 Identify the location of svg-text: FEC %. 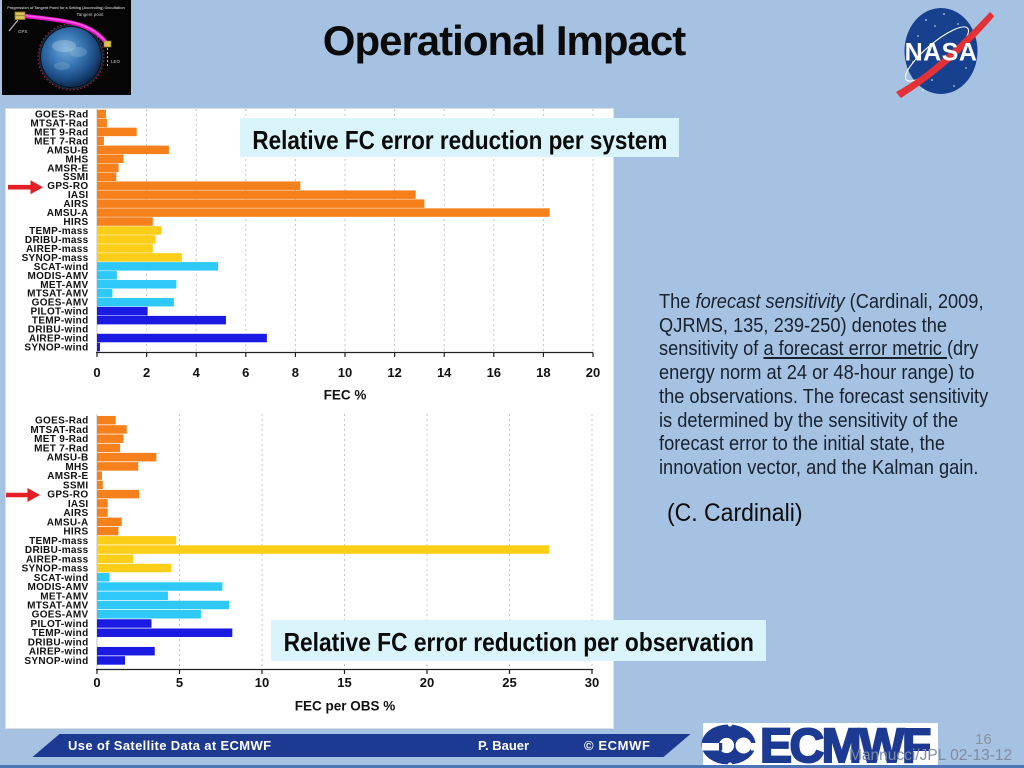
(345, 395).